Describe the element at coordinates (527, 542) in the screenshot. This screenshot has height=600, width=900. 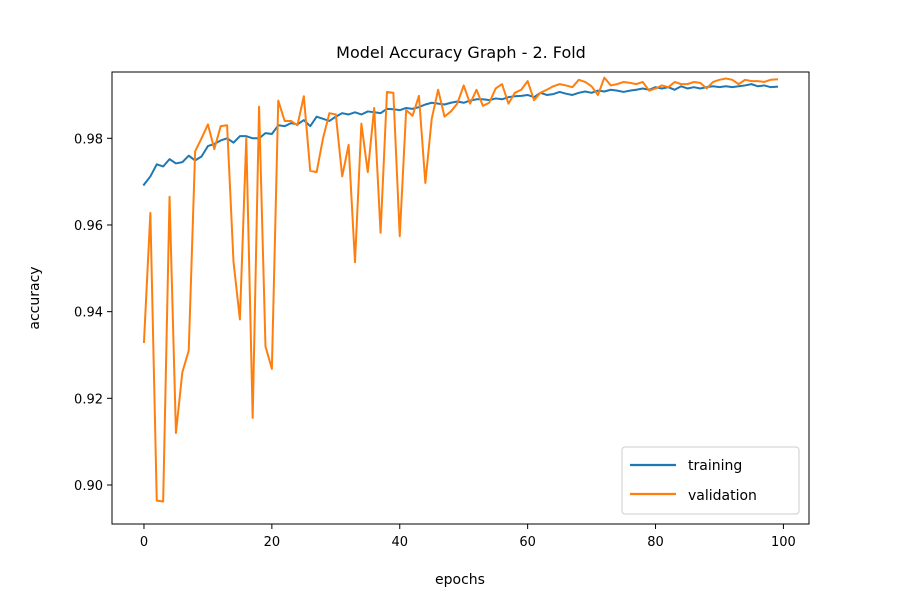
I see `x-tick-label: 60` at that location.